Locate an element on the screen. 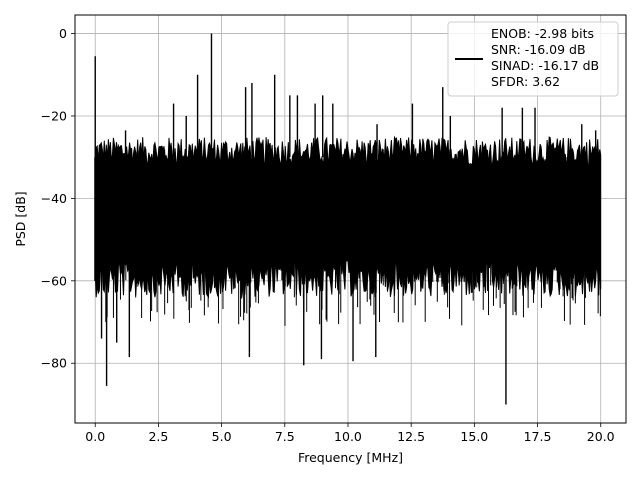 The height and width of the screenshot is (484, 640). y-axis-ticks: 0 −20 −40 −60 −80 is located at coordinates (58, 198).